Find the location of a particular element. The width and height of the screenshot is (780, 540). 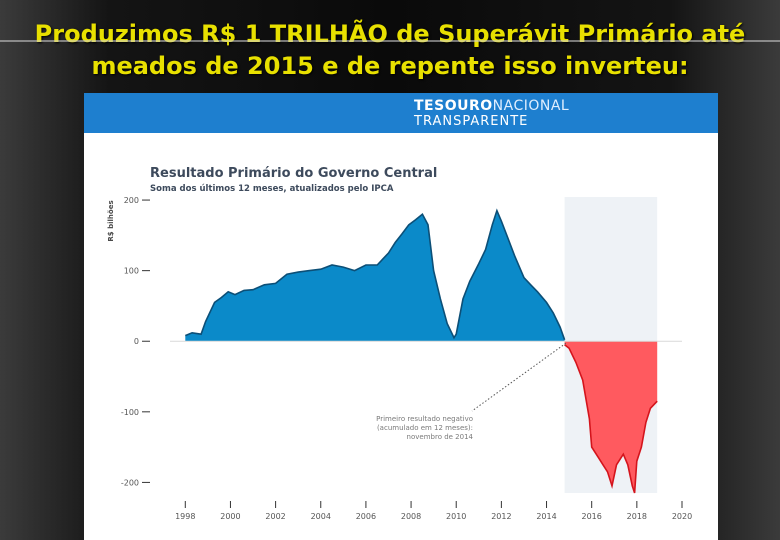

annotation-text-line: Primeiro resultado negativo is located at coordinates (424, 419).